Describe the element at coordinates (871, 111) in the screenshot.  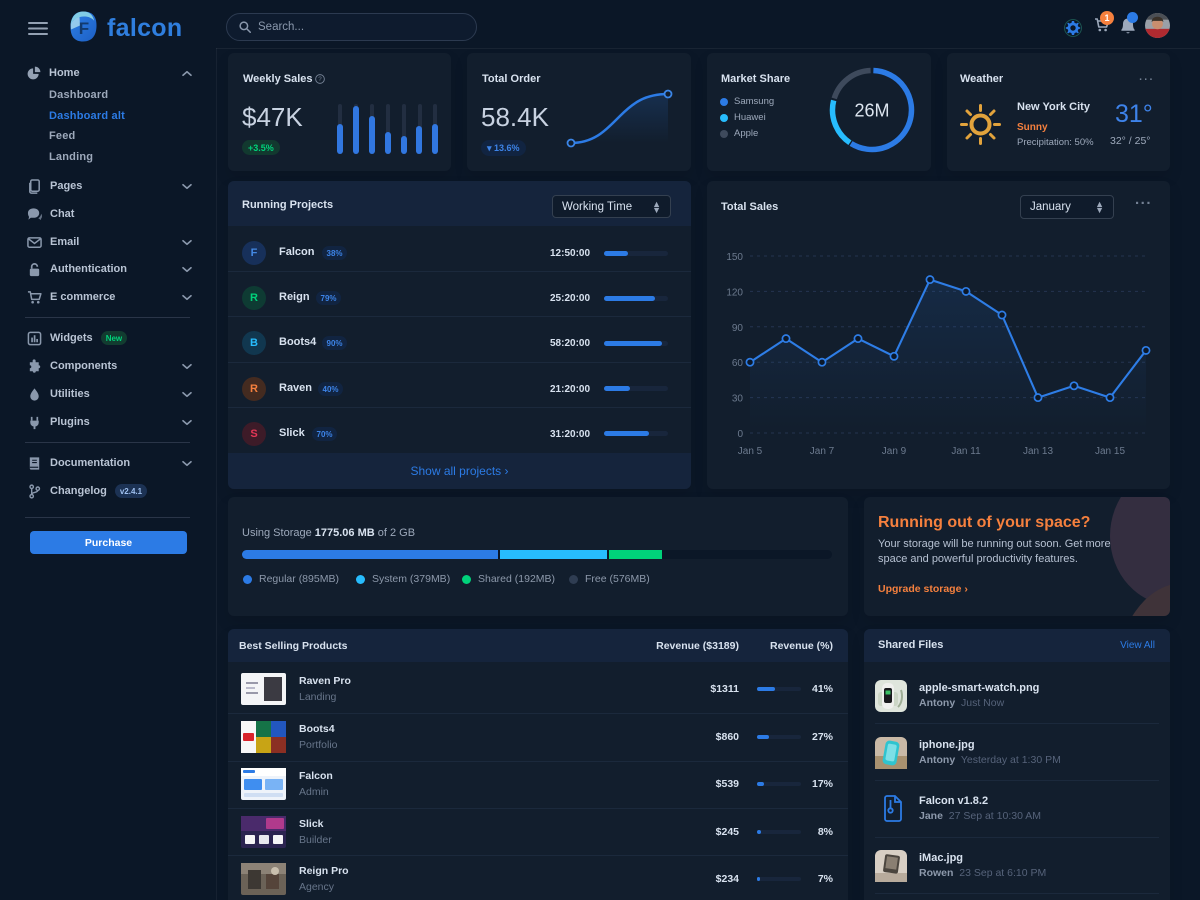
I see `svg-text: 26M` at that location.